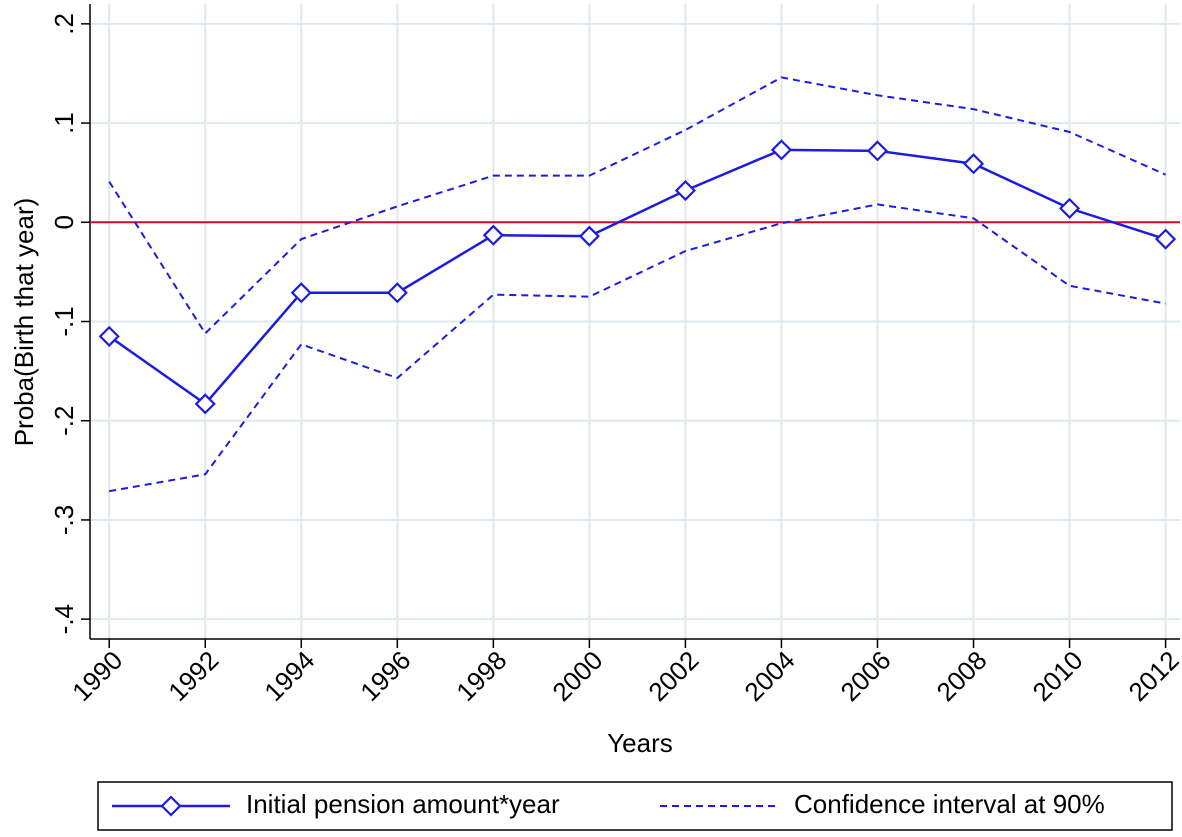 The image size is (1182, 837). I want to click on x-tick-label: 2002, so click(673, 676).